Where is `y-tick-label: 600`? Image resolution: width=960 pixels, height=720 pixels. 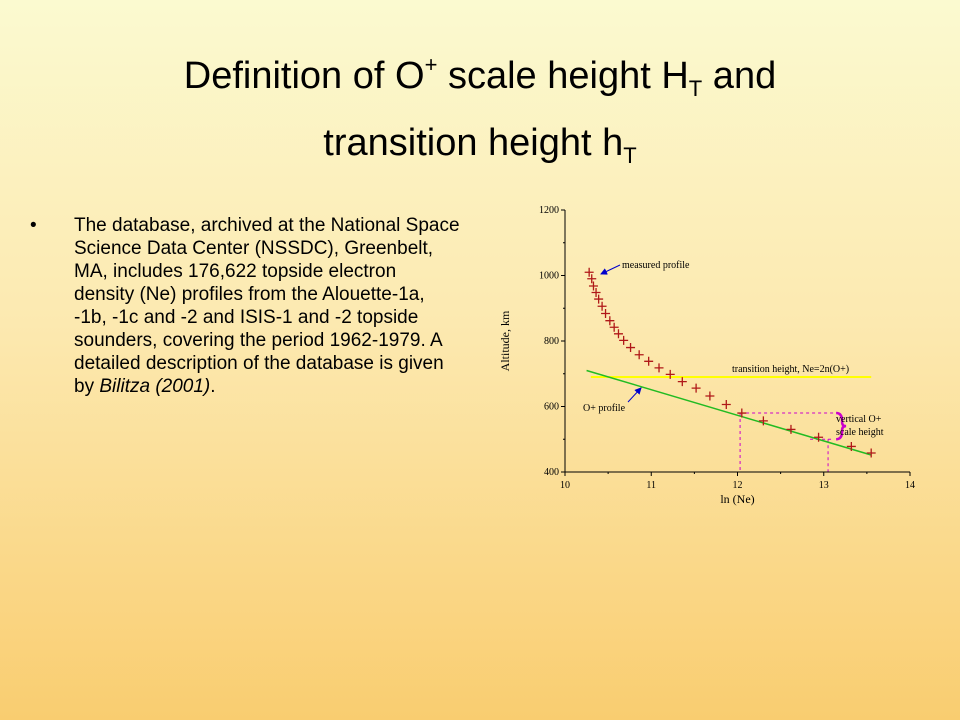
y-tick-label: 600 is located at coordinates (551, 407).